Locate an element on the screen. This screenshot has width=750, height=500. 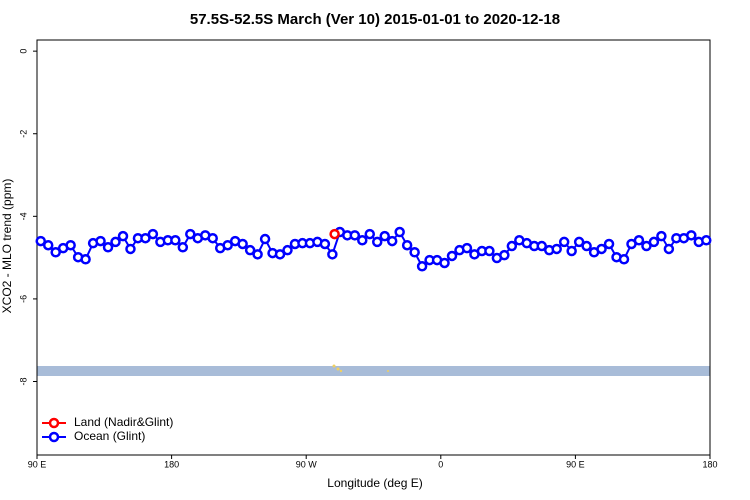
land-band is located at coordinates (373, 371).